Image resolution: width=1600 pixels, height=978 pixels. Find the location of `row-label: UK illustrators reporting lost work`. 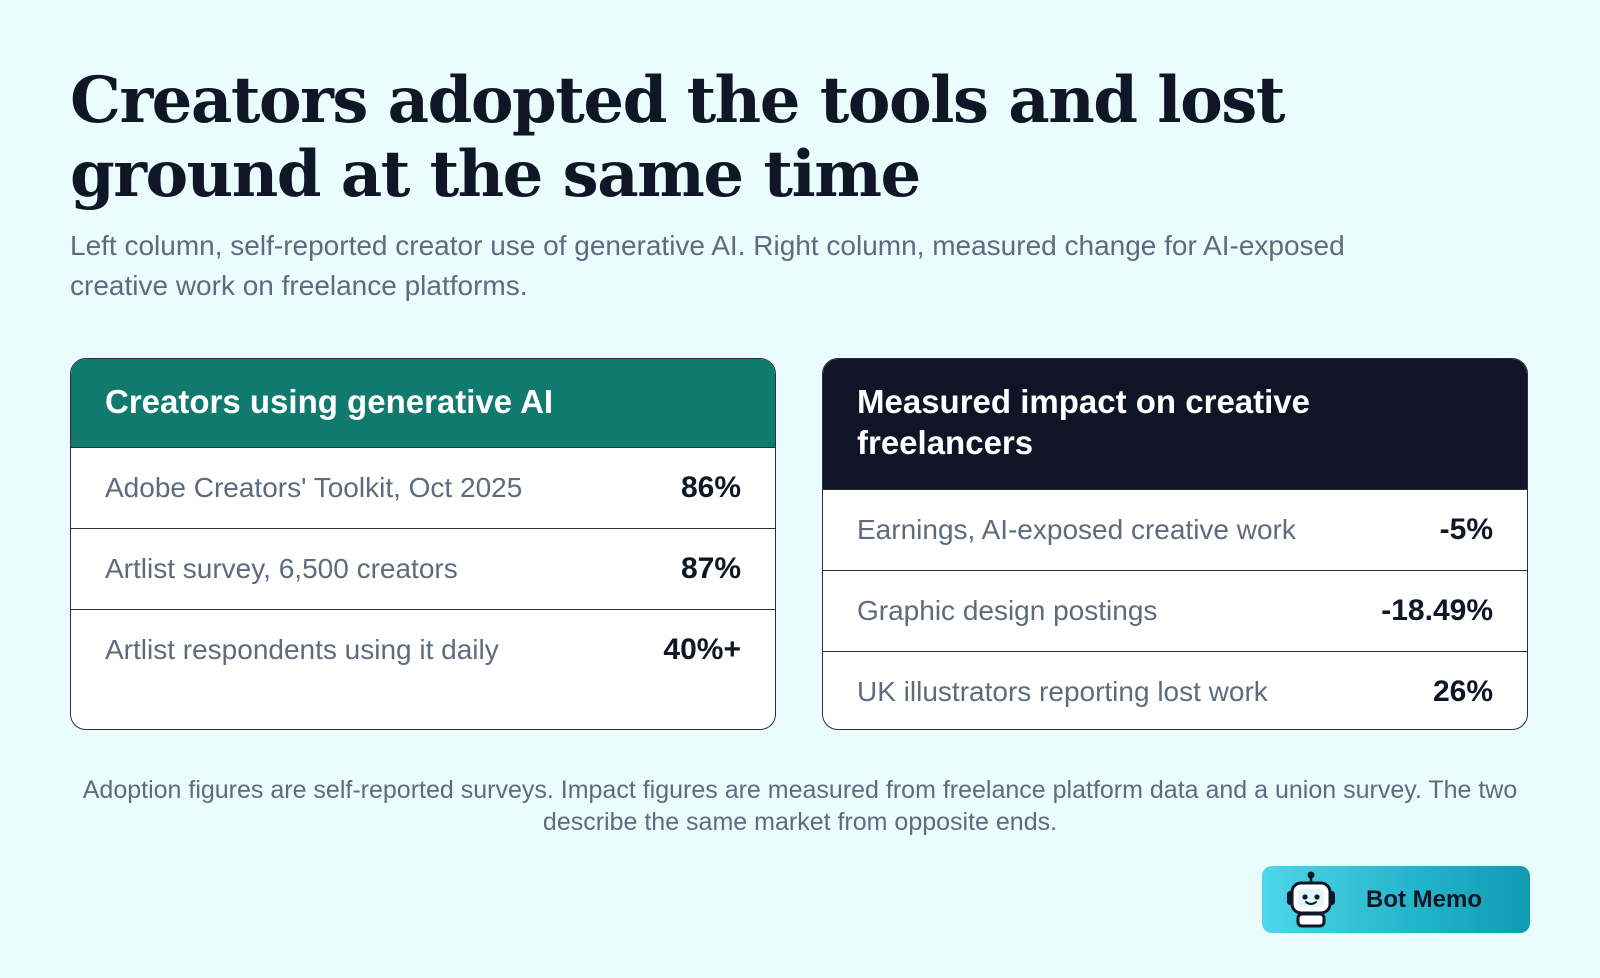

row-label: UK illustrators reporting lost work is located at coordinates (1062, 691).